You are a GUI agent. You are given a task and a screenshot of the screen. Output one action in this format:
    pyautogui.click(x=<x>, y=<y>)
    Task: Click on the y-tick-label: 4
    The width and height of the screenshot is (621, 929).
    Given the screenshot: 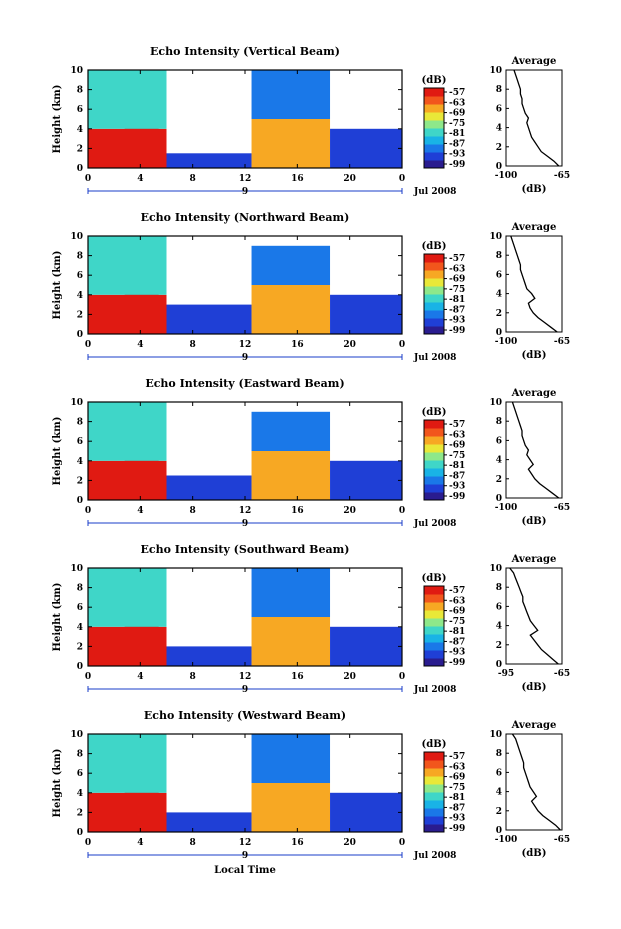 What is the action you would take?
    pyautogui.click(x=80, y=462)
    